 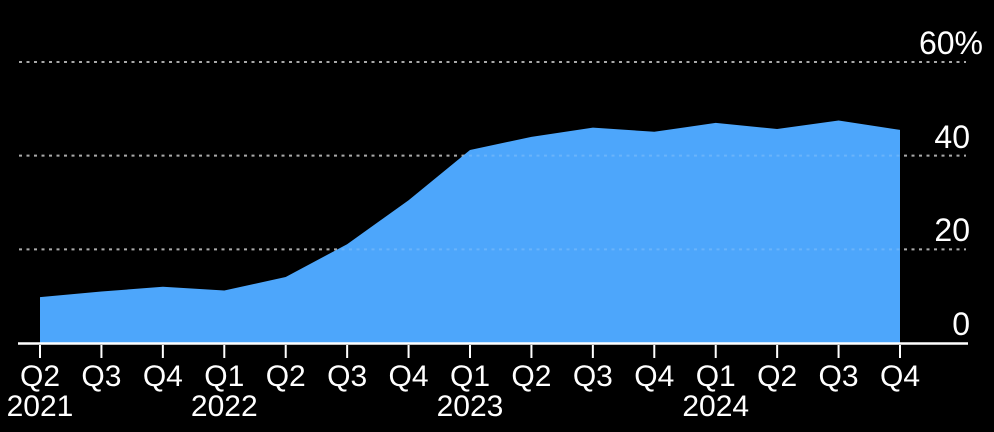 What do you see at coordinates (961, 324) in the screenshot?
I see `y-axis-label: 0` at bounding box center [961, 324].